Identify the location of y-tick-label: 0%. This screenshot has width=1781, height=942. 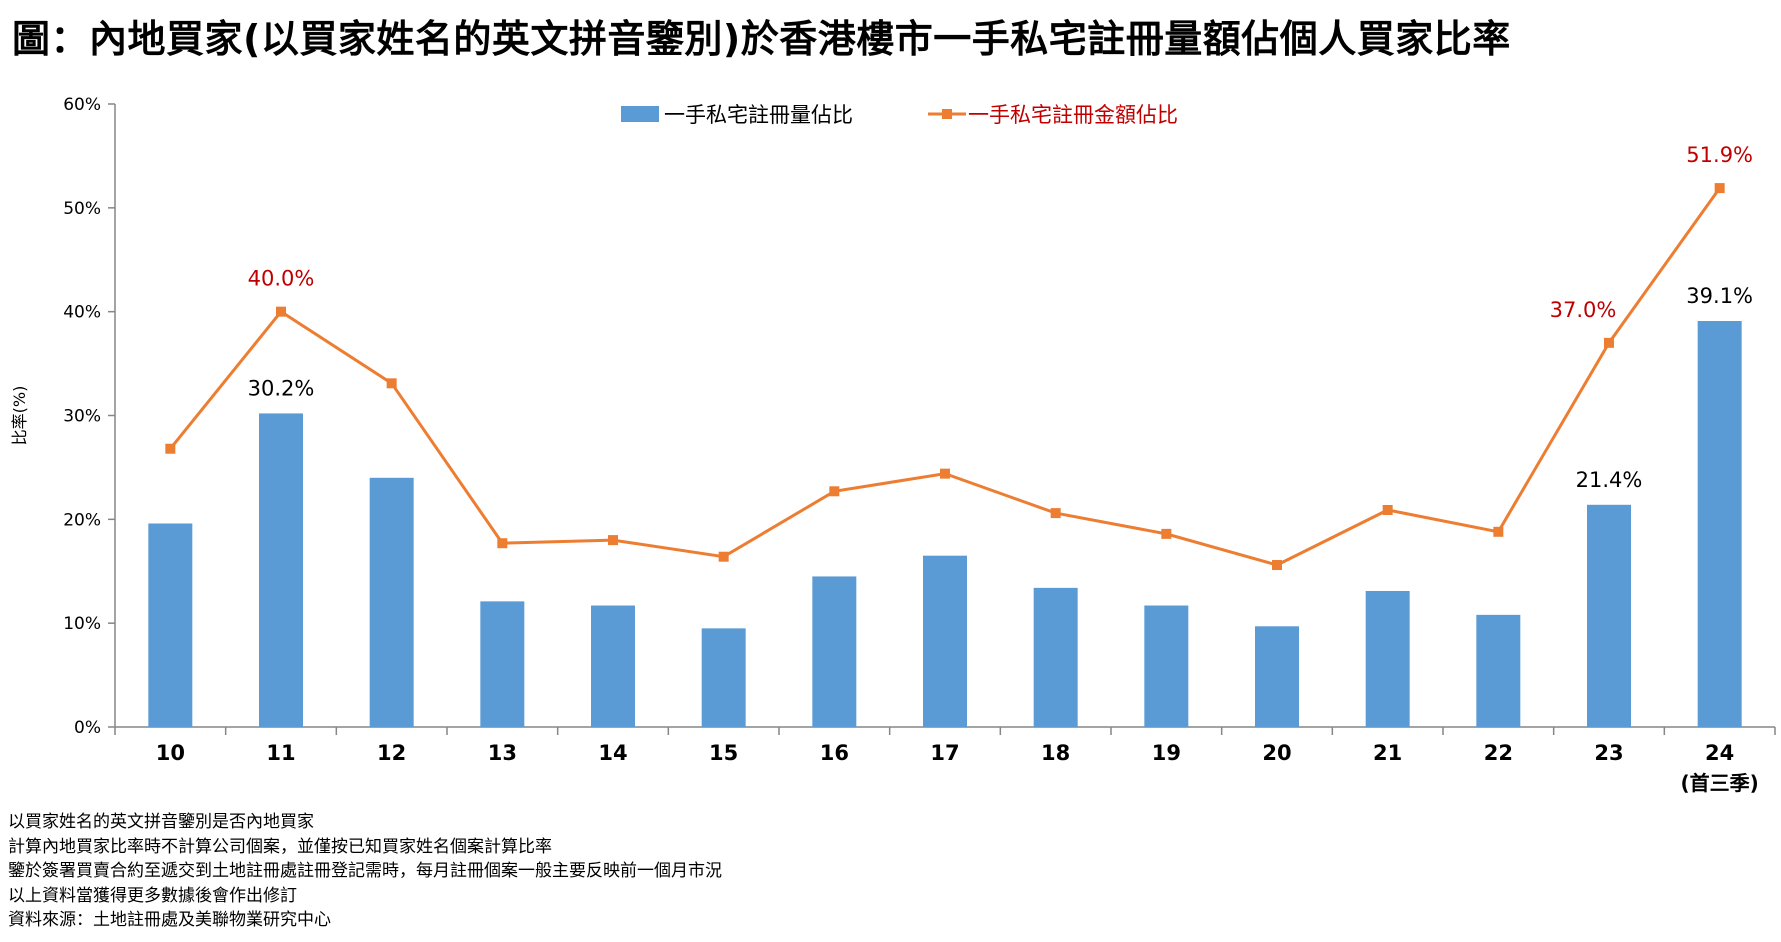
(87, 728).